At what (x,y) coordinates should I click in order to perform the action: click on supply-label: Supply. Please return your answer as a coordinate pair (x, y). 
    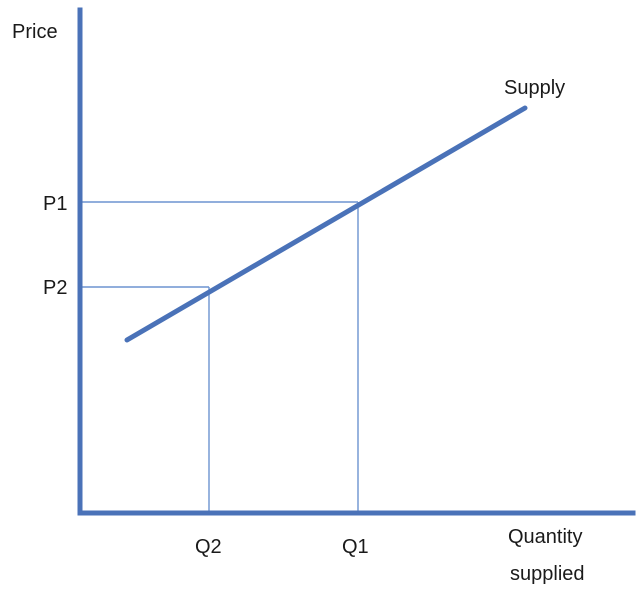
    Looking at the image, I should click on (534, 88).